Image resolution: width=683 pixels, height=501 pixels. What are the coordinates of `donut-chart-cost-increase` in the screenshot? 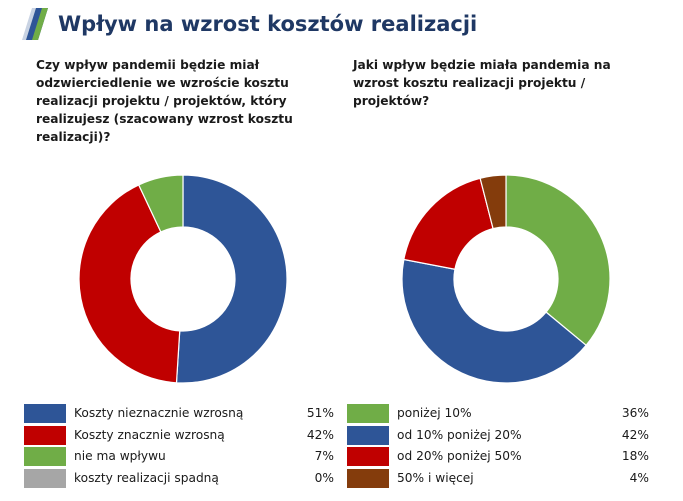 It's located at (183, 279).